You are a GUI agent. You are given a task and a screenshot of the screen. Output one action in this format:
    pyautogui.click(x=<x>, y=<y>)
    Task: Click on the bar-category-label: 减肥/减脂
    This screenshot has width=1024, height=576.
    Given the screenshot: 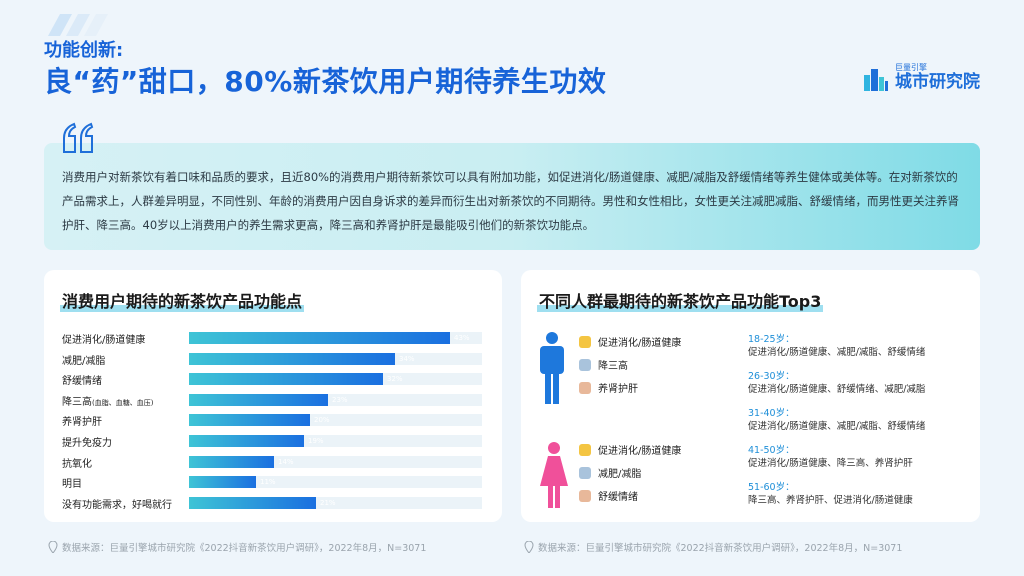 What is the action you would take?
    pyautogui.click(x=83, y=359)
    